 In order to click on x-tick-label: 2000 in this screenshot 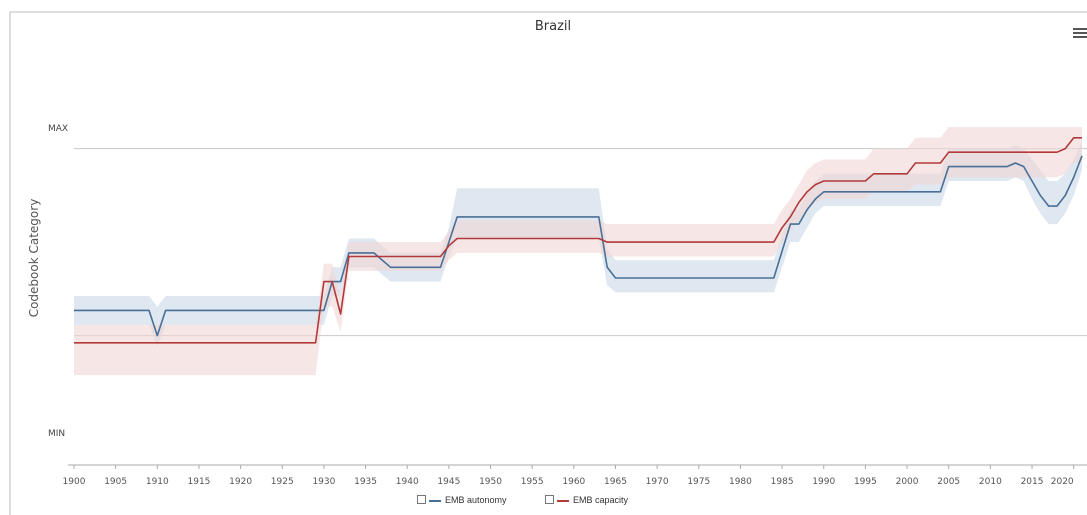, I will do `click(907, 482)`.